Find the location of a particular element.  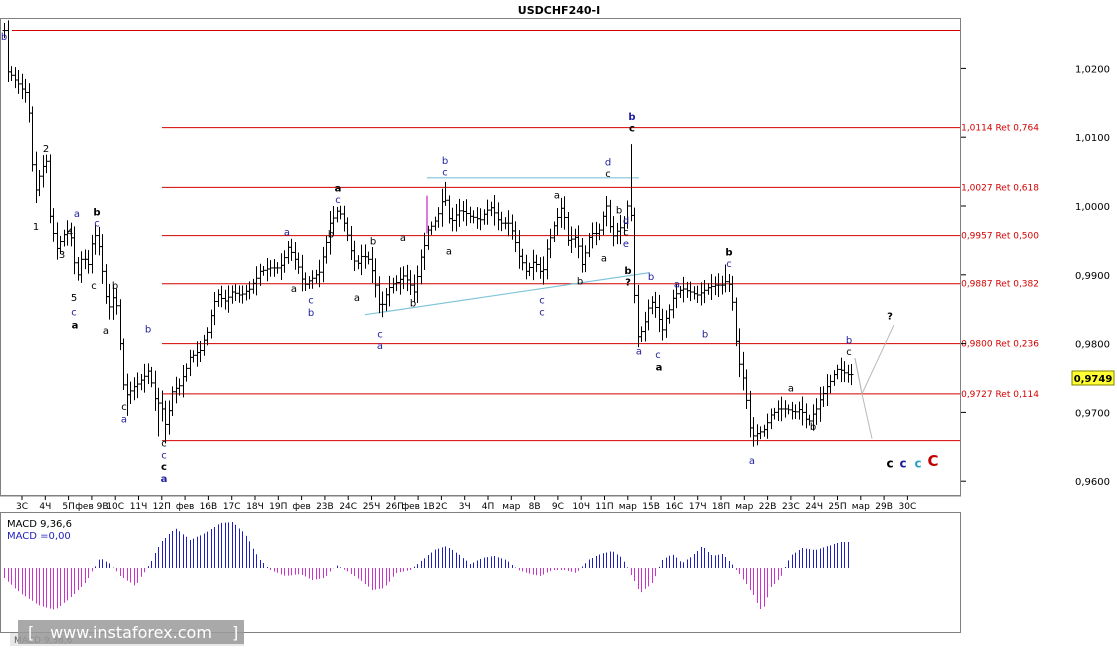

price-tick-label: 0,9900 is located at coordinates (1092, 276).